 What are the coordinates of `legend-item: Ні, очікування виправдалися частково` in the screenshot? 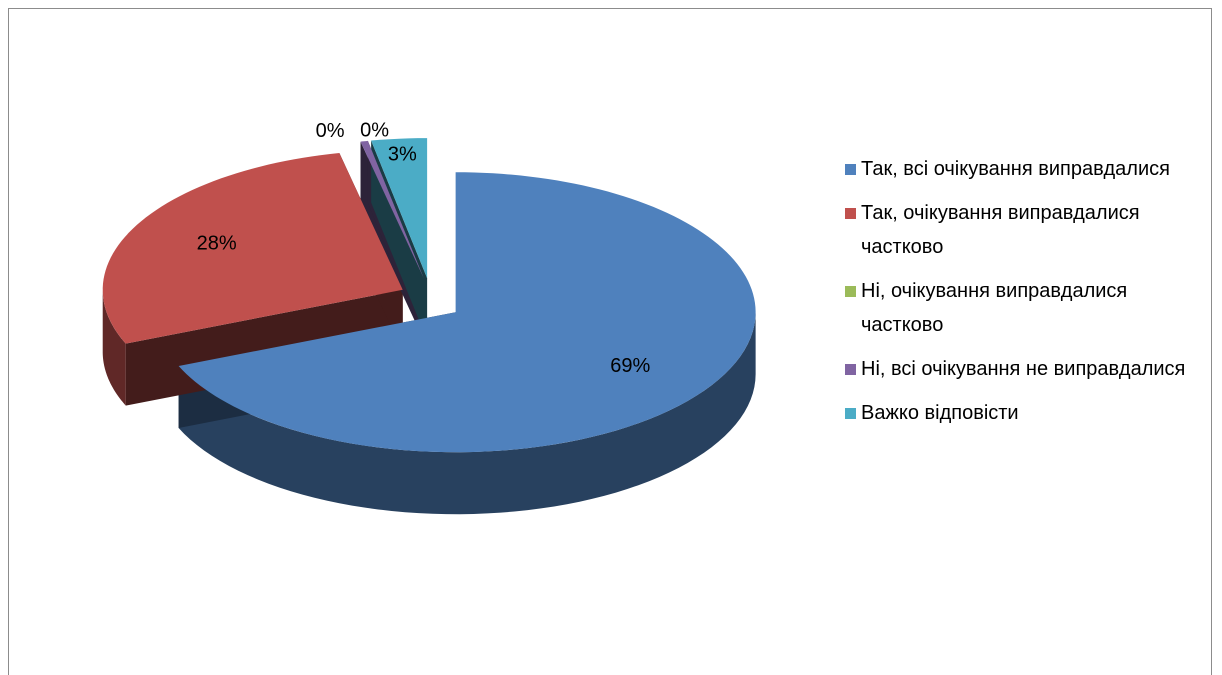 It's located at (1020, 308).